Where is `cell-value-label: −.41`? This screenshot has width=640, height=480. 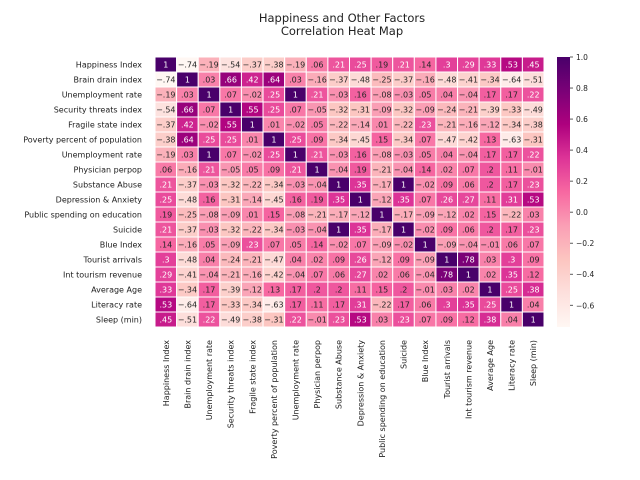 cell-value-label: −.41 is located at coordinates (468, 80).